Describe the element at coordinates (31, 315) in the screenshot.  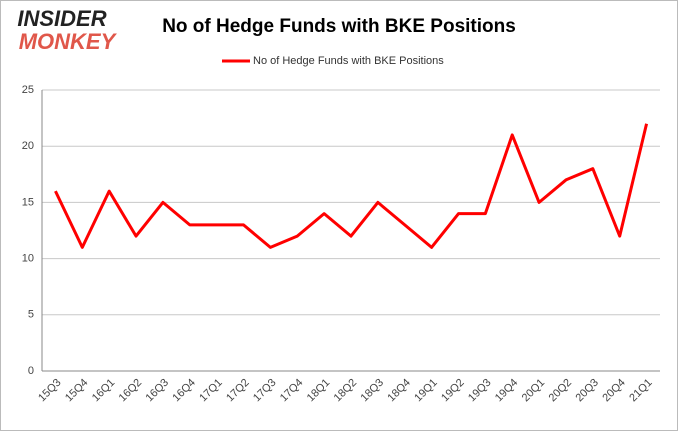
I see `y-tick-label: 5` at that location.